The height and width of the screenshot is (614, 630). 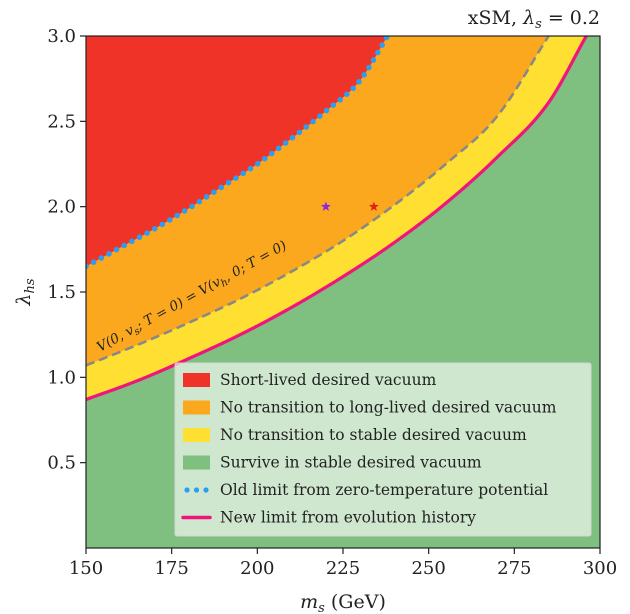 I want to click on x-tick-label: 200, so click(x=257, y=568).